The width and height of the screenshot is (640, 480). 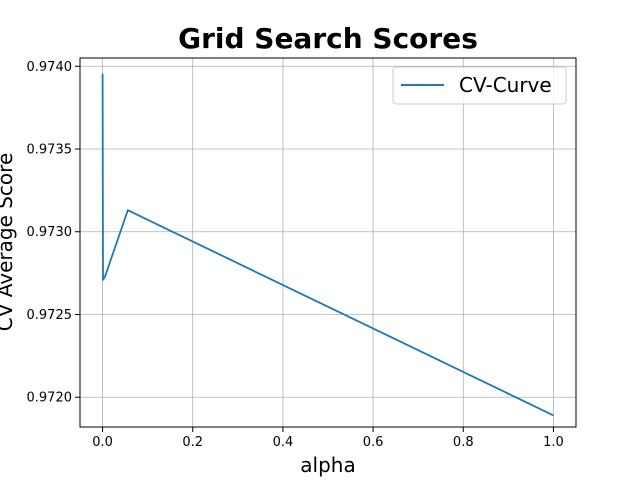 I want to click on y-tick-label: 0.9740, so click(x=50, y=67).